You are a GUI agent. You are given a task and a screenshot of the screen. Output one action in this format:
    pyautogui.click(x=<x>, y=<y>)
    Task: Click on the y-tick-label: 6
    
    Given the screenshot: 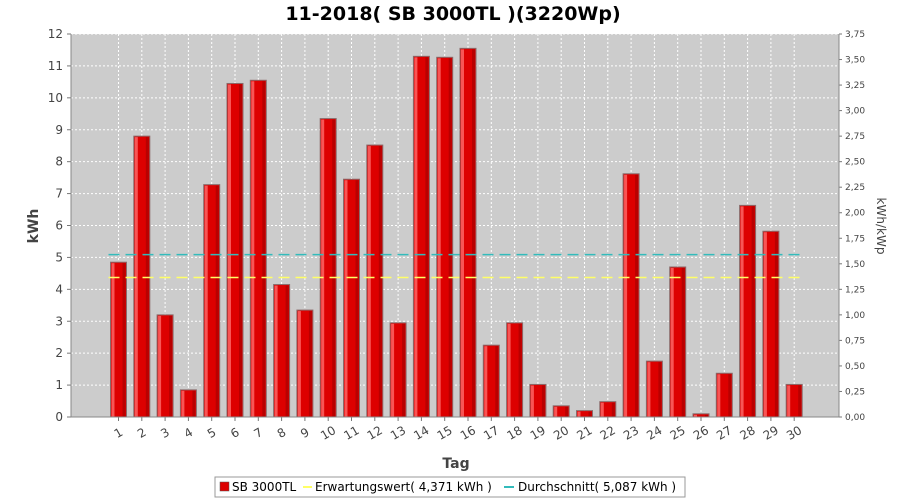 What is the action you would take?
    pyautogui.click(x=59, y=226)
    